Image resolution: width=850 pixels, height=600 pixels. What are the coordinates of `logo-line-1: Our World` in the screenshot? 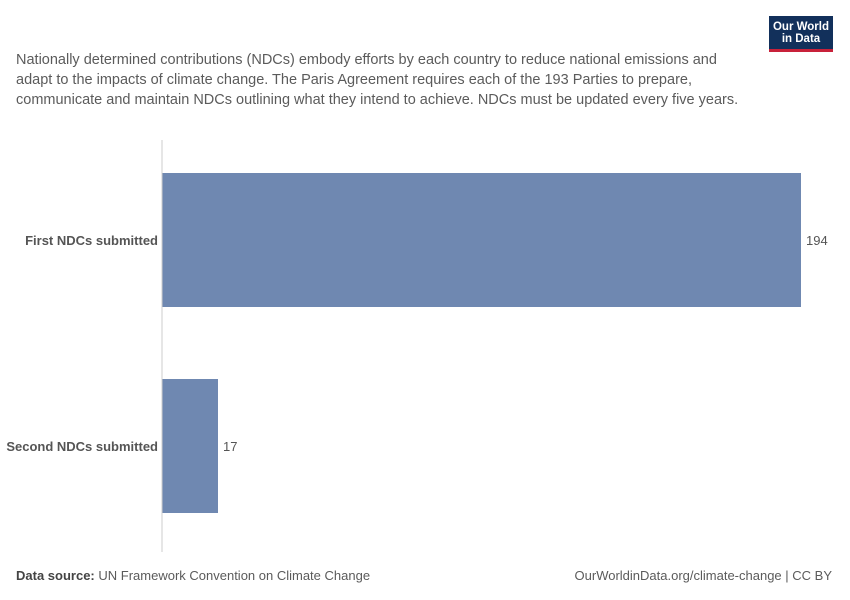 It's located at (800, 26).